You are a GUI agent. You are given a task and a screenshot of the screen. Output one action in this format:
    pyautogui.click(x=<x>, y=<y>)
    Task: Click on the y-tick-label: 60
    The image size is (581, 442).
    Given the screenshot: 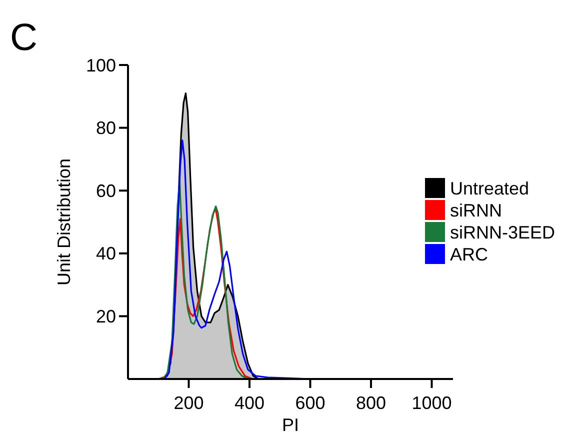 What is the action you would take?
    pyautogui.click(x=106, y=190)
    